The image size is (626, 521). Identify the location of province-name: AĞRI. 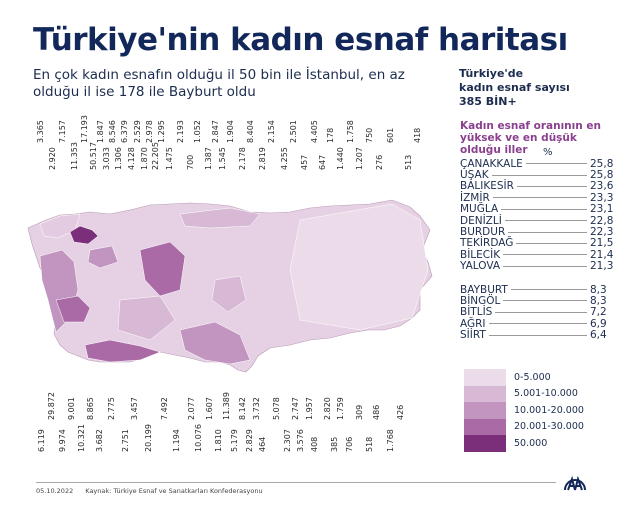
(473, 323).